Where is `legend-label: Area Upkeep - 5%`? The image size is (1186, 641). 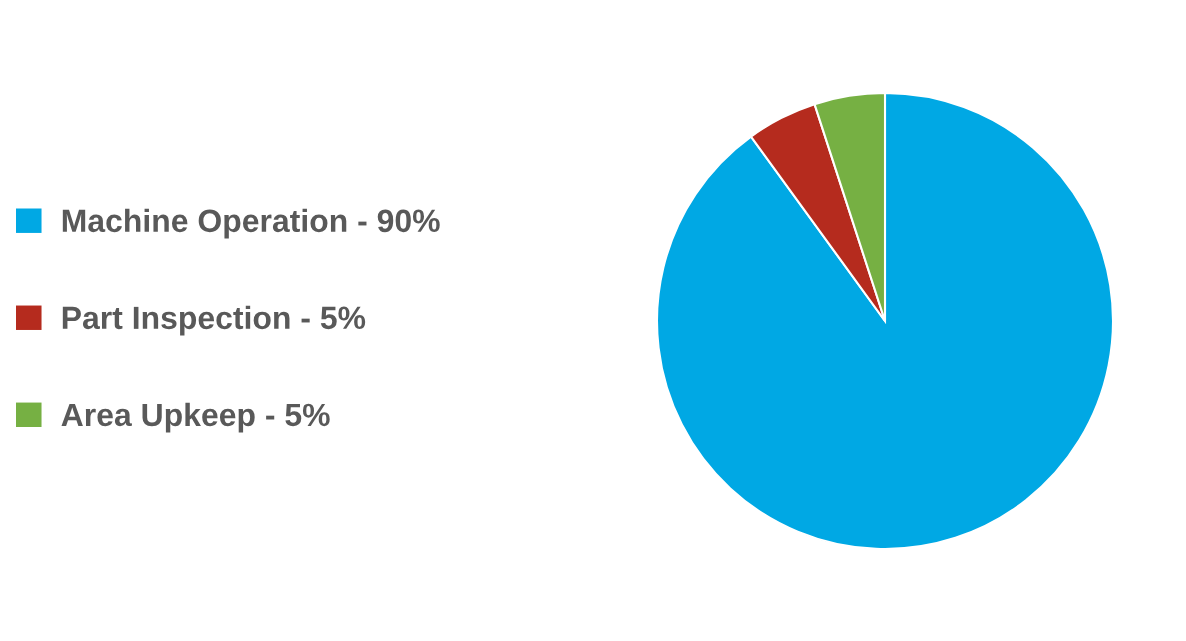
legend-label: Area Upkeep - 5% is located at coordinates (195, 417).